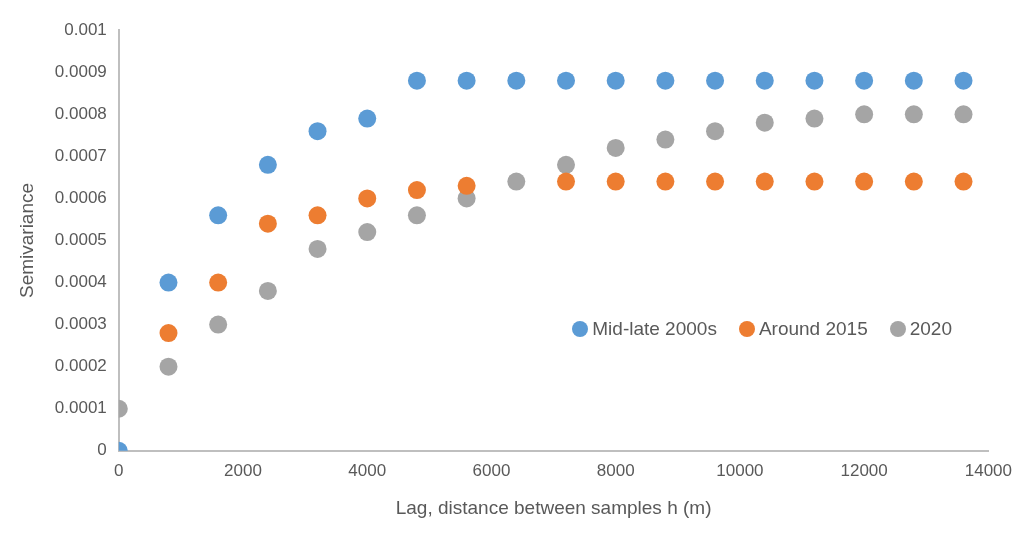  Describe the element at coordinates (654, 329) in the screenshot. I see `legend-label: Mid-late 2000s` at that location.